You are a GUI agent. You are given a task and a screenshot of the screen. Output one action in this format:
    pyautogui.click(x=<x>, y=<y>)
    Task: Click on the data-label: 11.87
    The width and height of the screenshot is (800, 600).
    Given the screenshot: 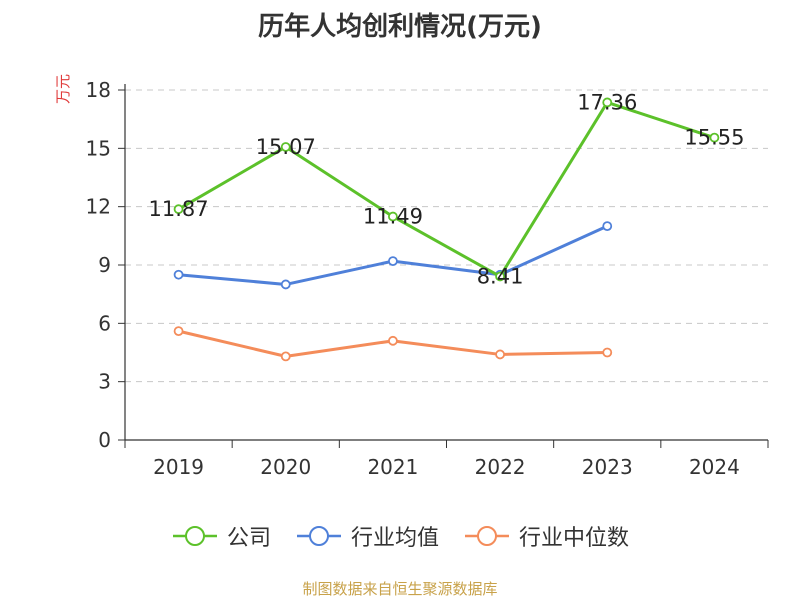 What is the action you would take?
    pyautogui.click(x=179, y=209)
    